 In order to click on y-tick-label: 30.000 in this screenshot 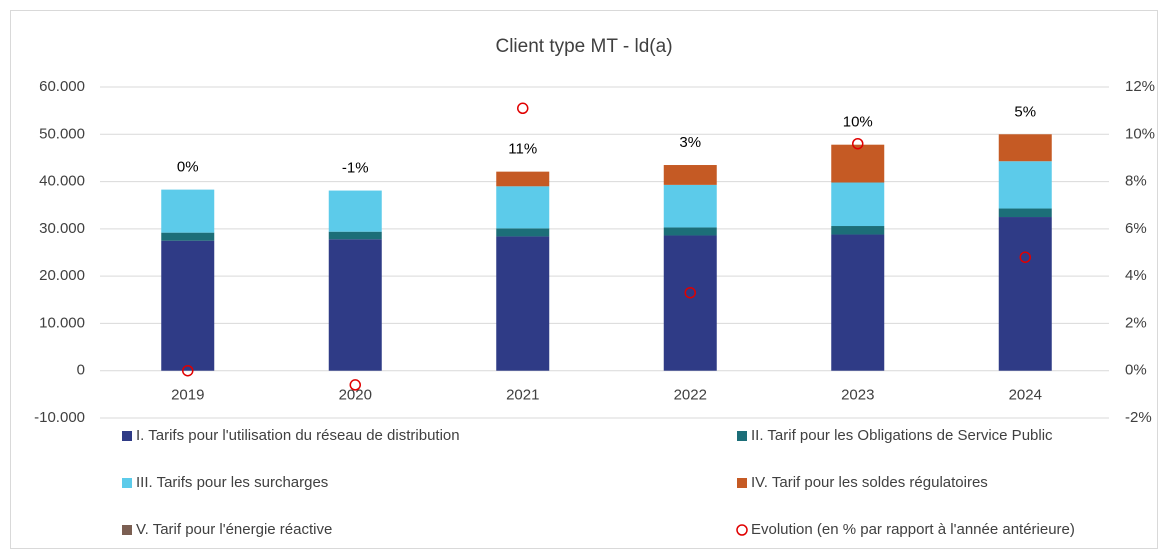, I will do `click(62, 228)`.